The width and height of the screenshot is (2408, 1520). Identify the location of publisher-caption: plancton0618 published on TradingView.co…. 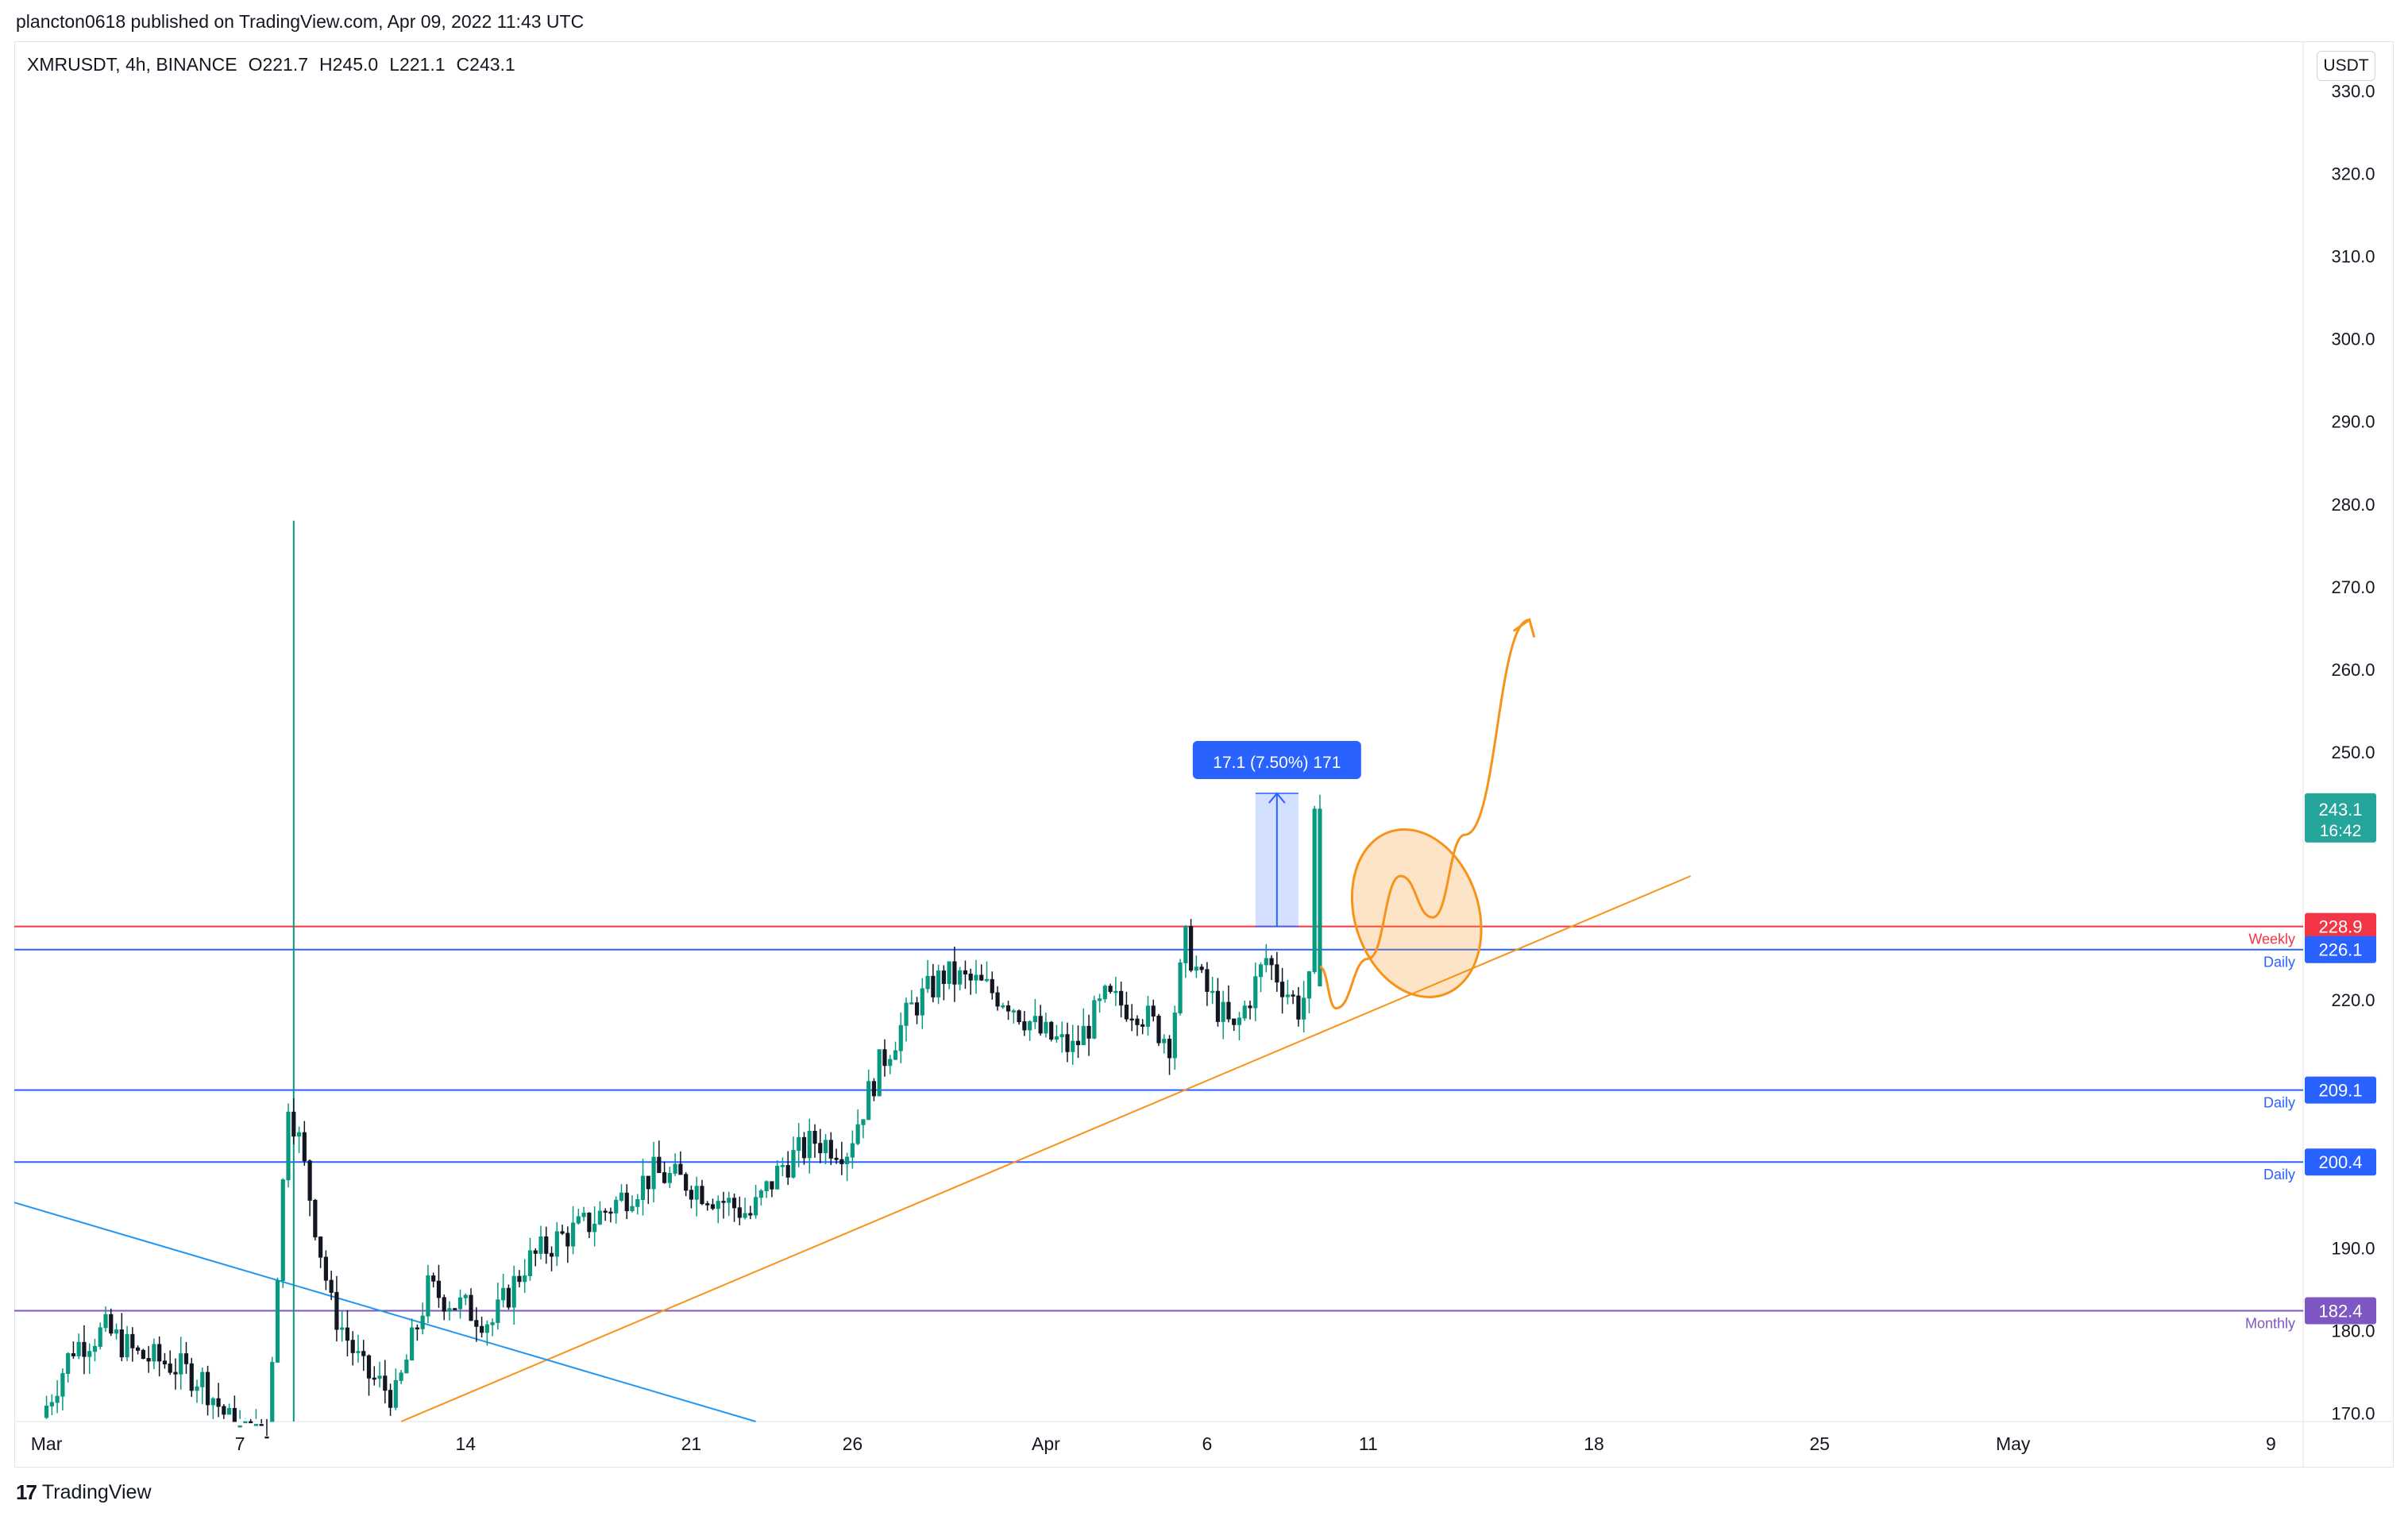
(300, 22).